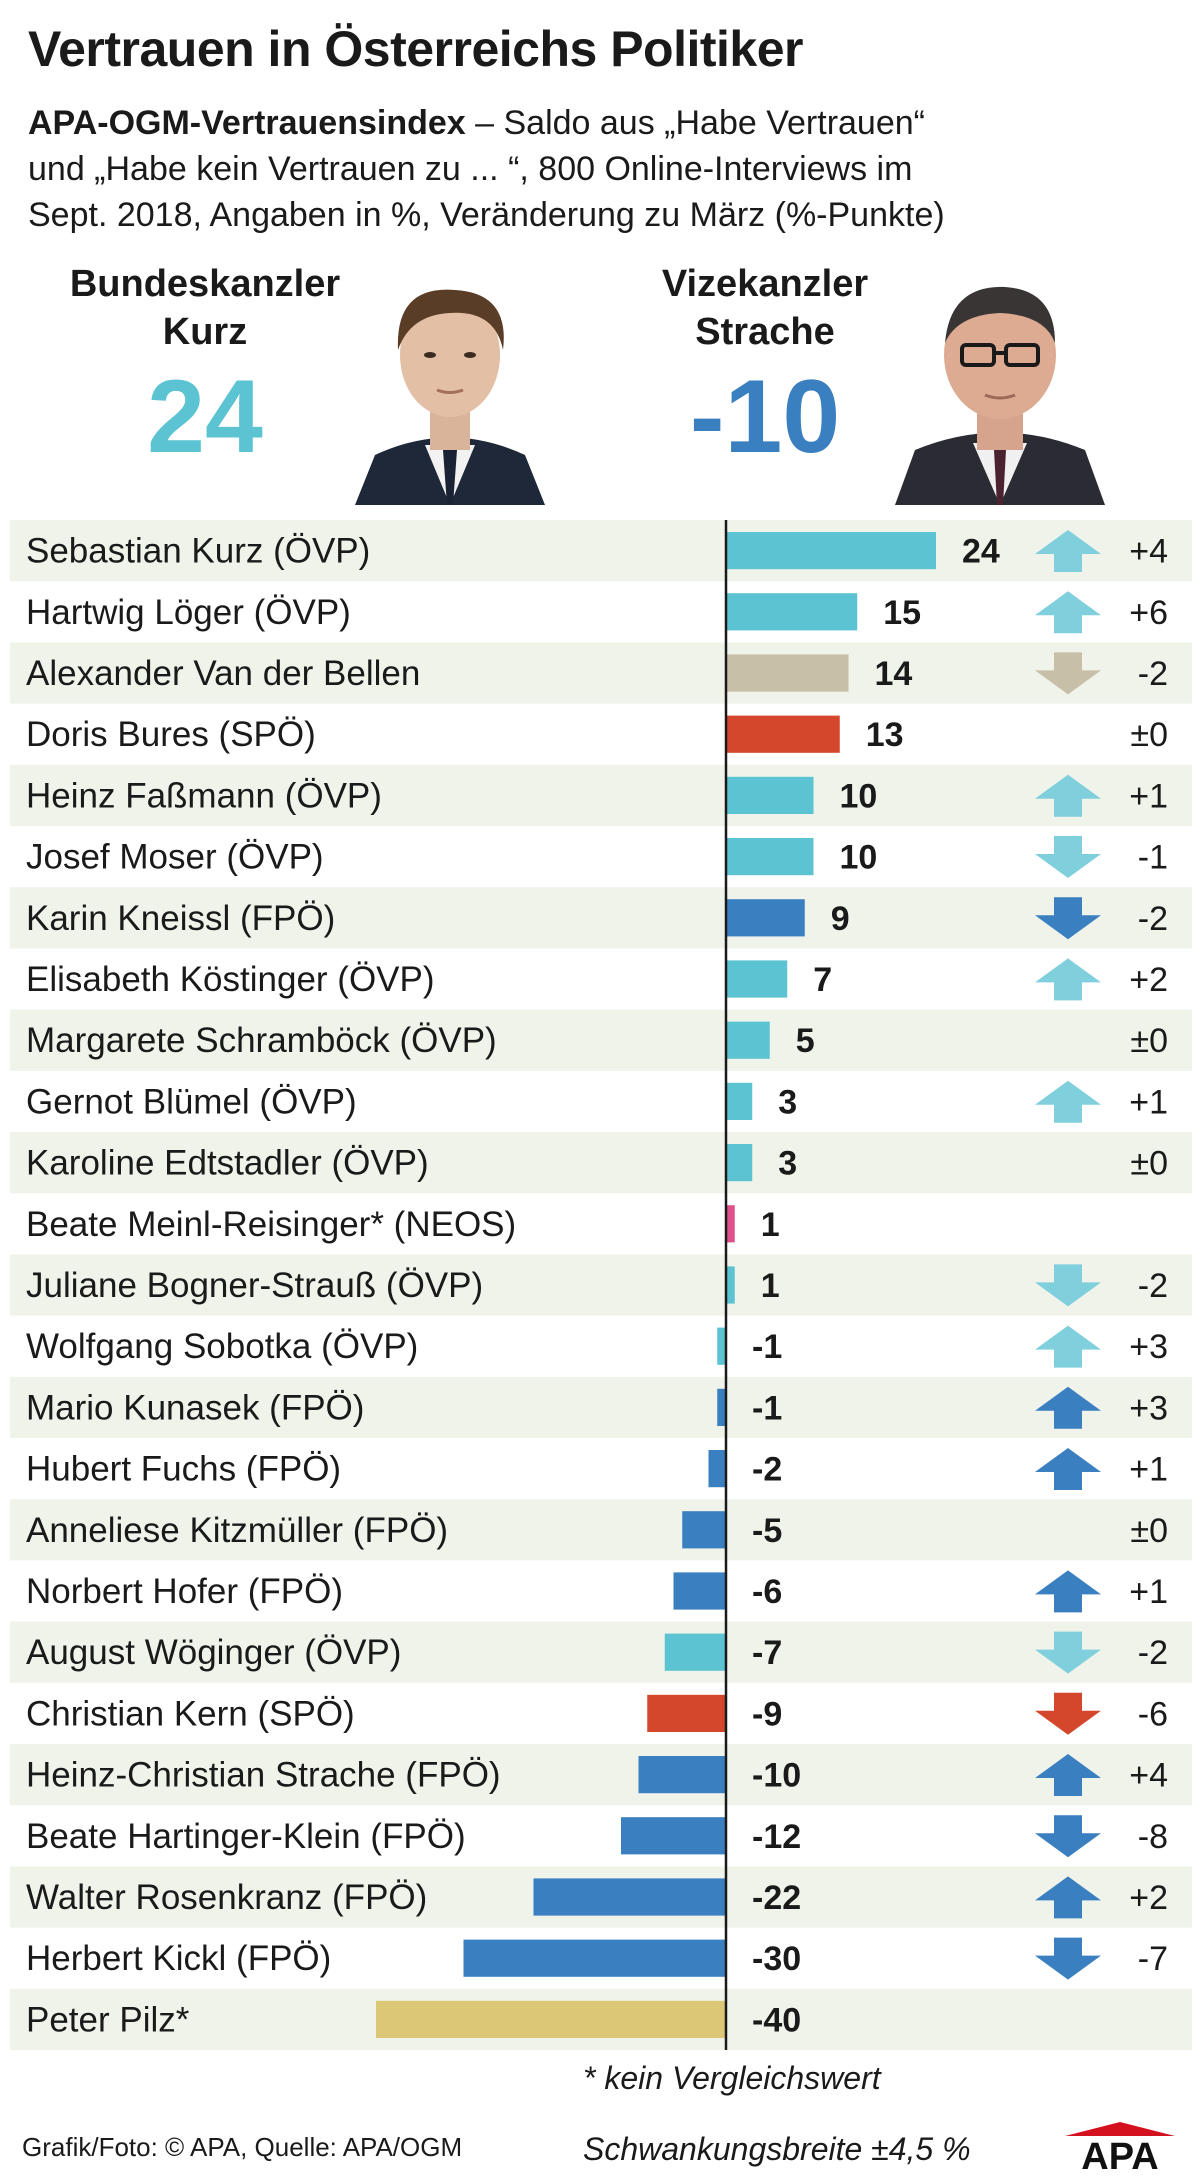 Image resolution: width=1200 pixels, height=2181 pixels. Describe the element at coordinates (171, 734) in the screenshot. I see `row-label: Doris Bures (SPÖ)` at that location.